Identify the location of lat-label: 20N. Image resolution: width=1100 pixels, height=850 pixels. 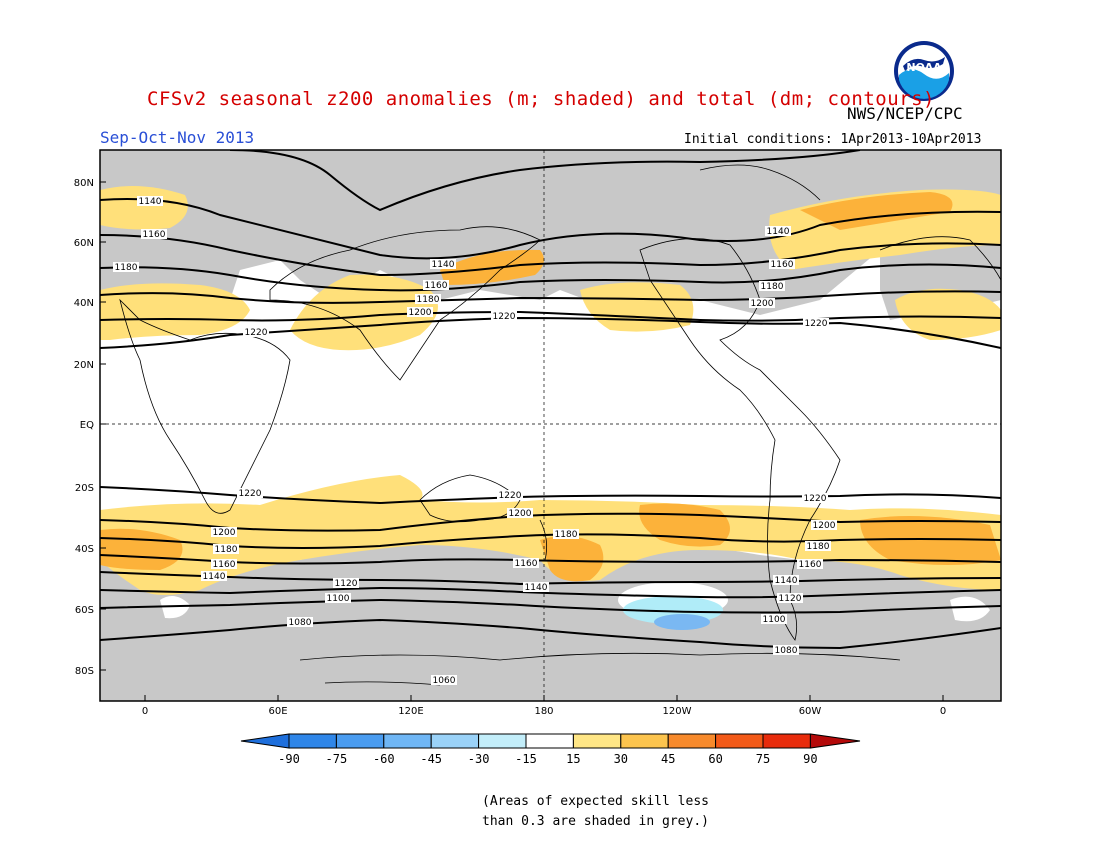
(84, 365).